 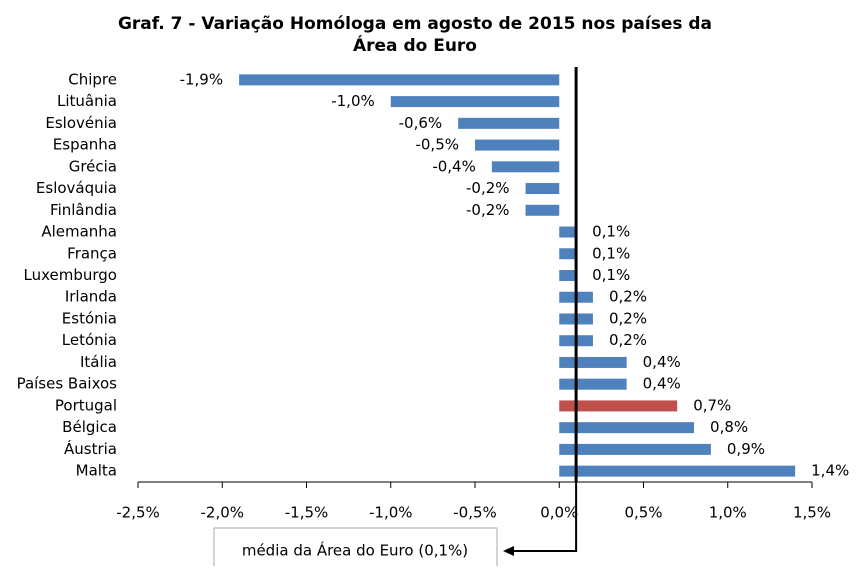 What do you see at coordinates (222, 513) in the screenshot?
I see `x-tick-label: -2,0%` at bounding box center [222, 513].